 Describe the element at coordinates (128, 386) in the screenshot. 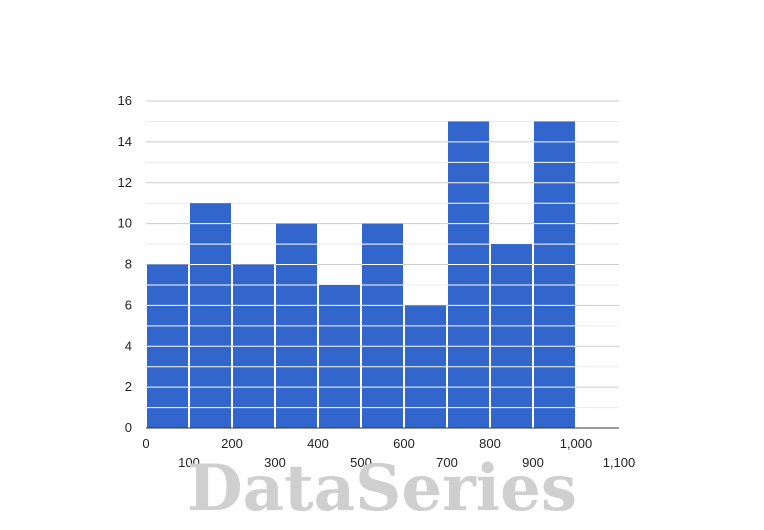

I see `y-tick-label: 2` at that location.